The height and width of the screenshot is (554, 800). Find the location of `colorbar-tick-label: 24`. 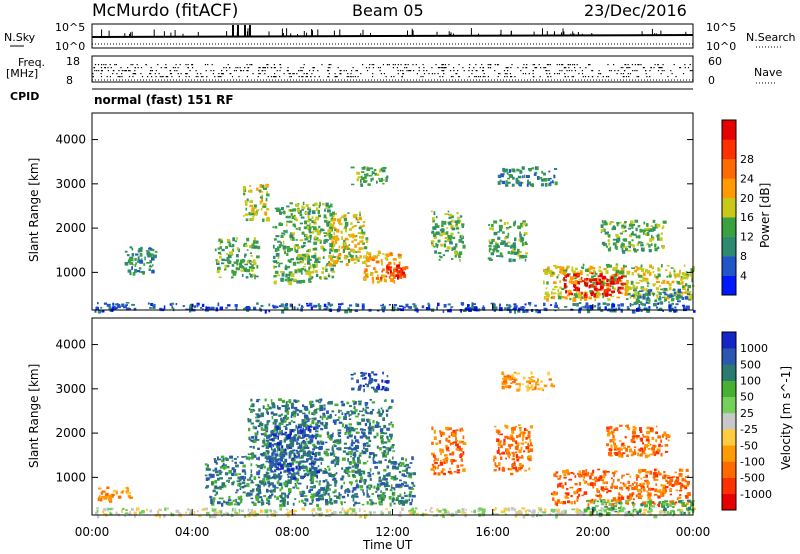

colorbar-tick-label: 24 is located at coordinates (747, 178).